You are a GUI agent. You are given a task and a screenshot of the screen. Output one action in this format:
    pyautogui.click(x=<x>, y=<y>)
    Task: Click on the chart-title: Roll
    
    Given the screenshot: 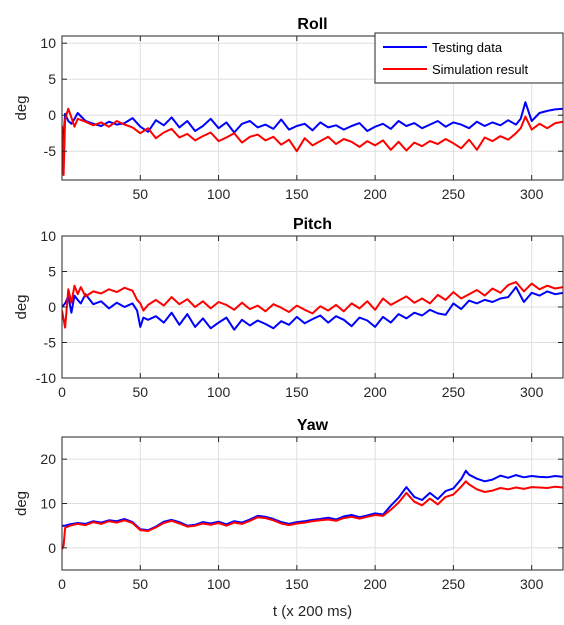 What is the action you would take?
    pyautogui.click(x=312, y=24)
    